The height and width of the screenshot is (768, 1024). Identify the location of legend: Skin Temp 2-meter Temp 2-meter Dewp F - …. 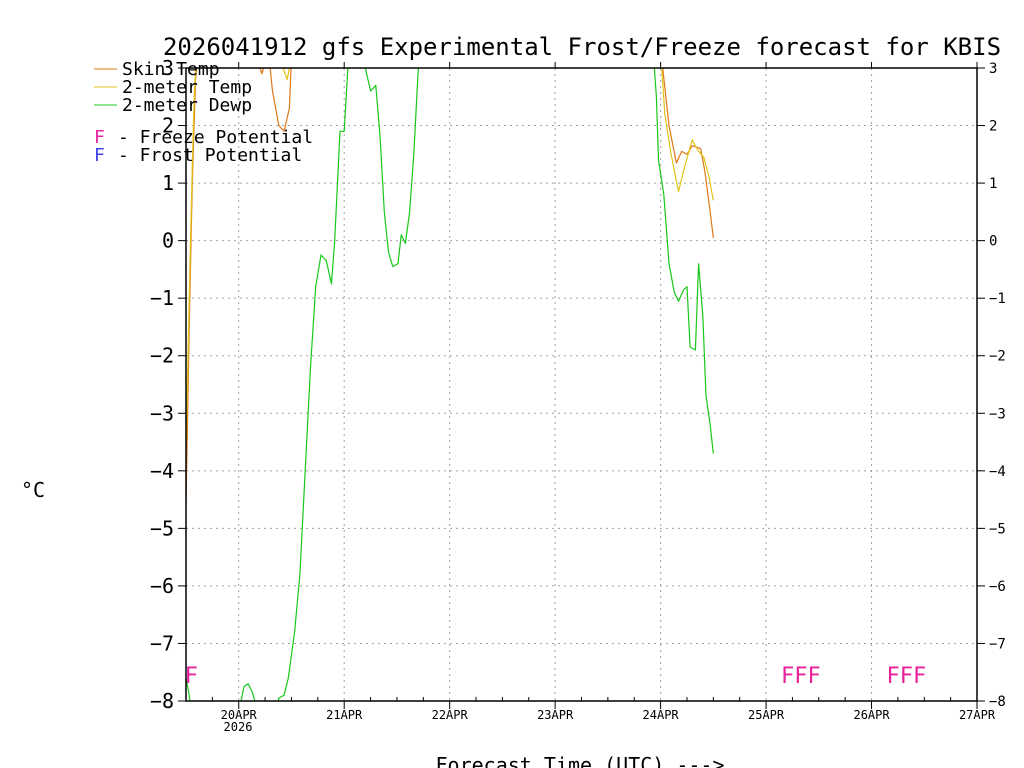
(203, 112).